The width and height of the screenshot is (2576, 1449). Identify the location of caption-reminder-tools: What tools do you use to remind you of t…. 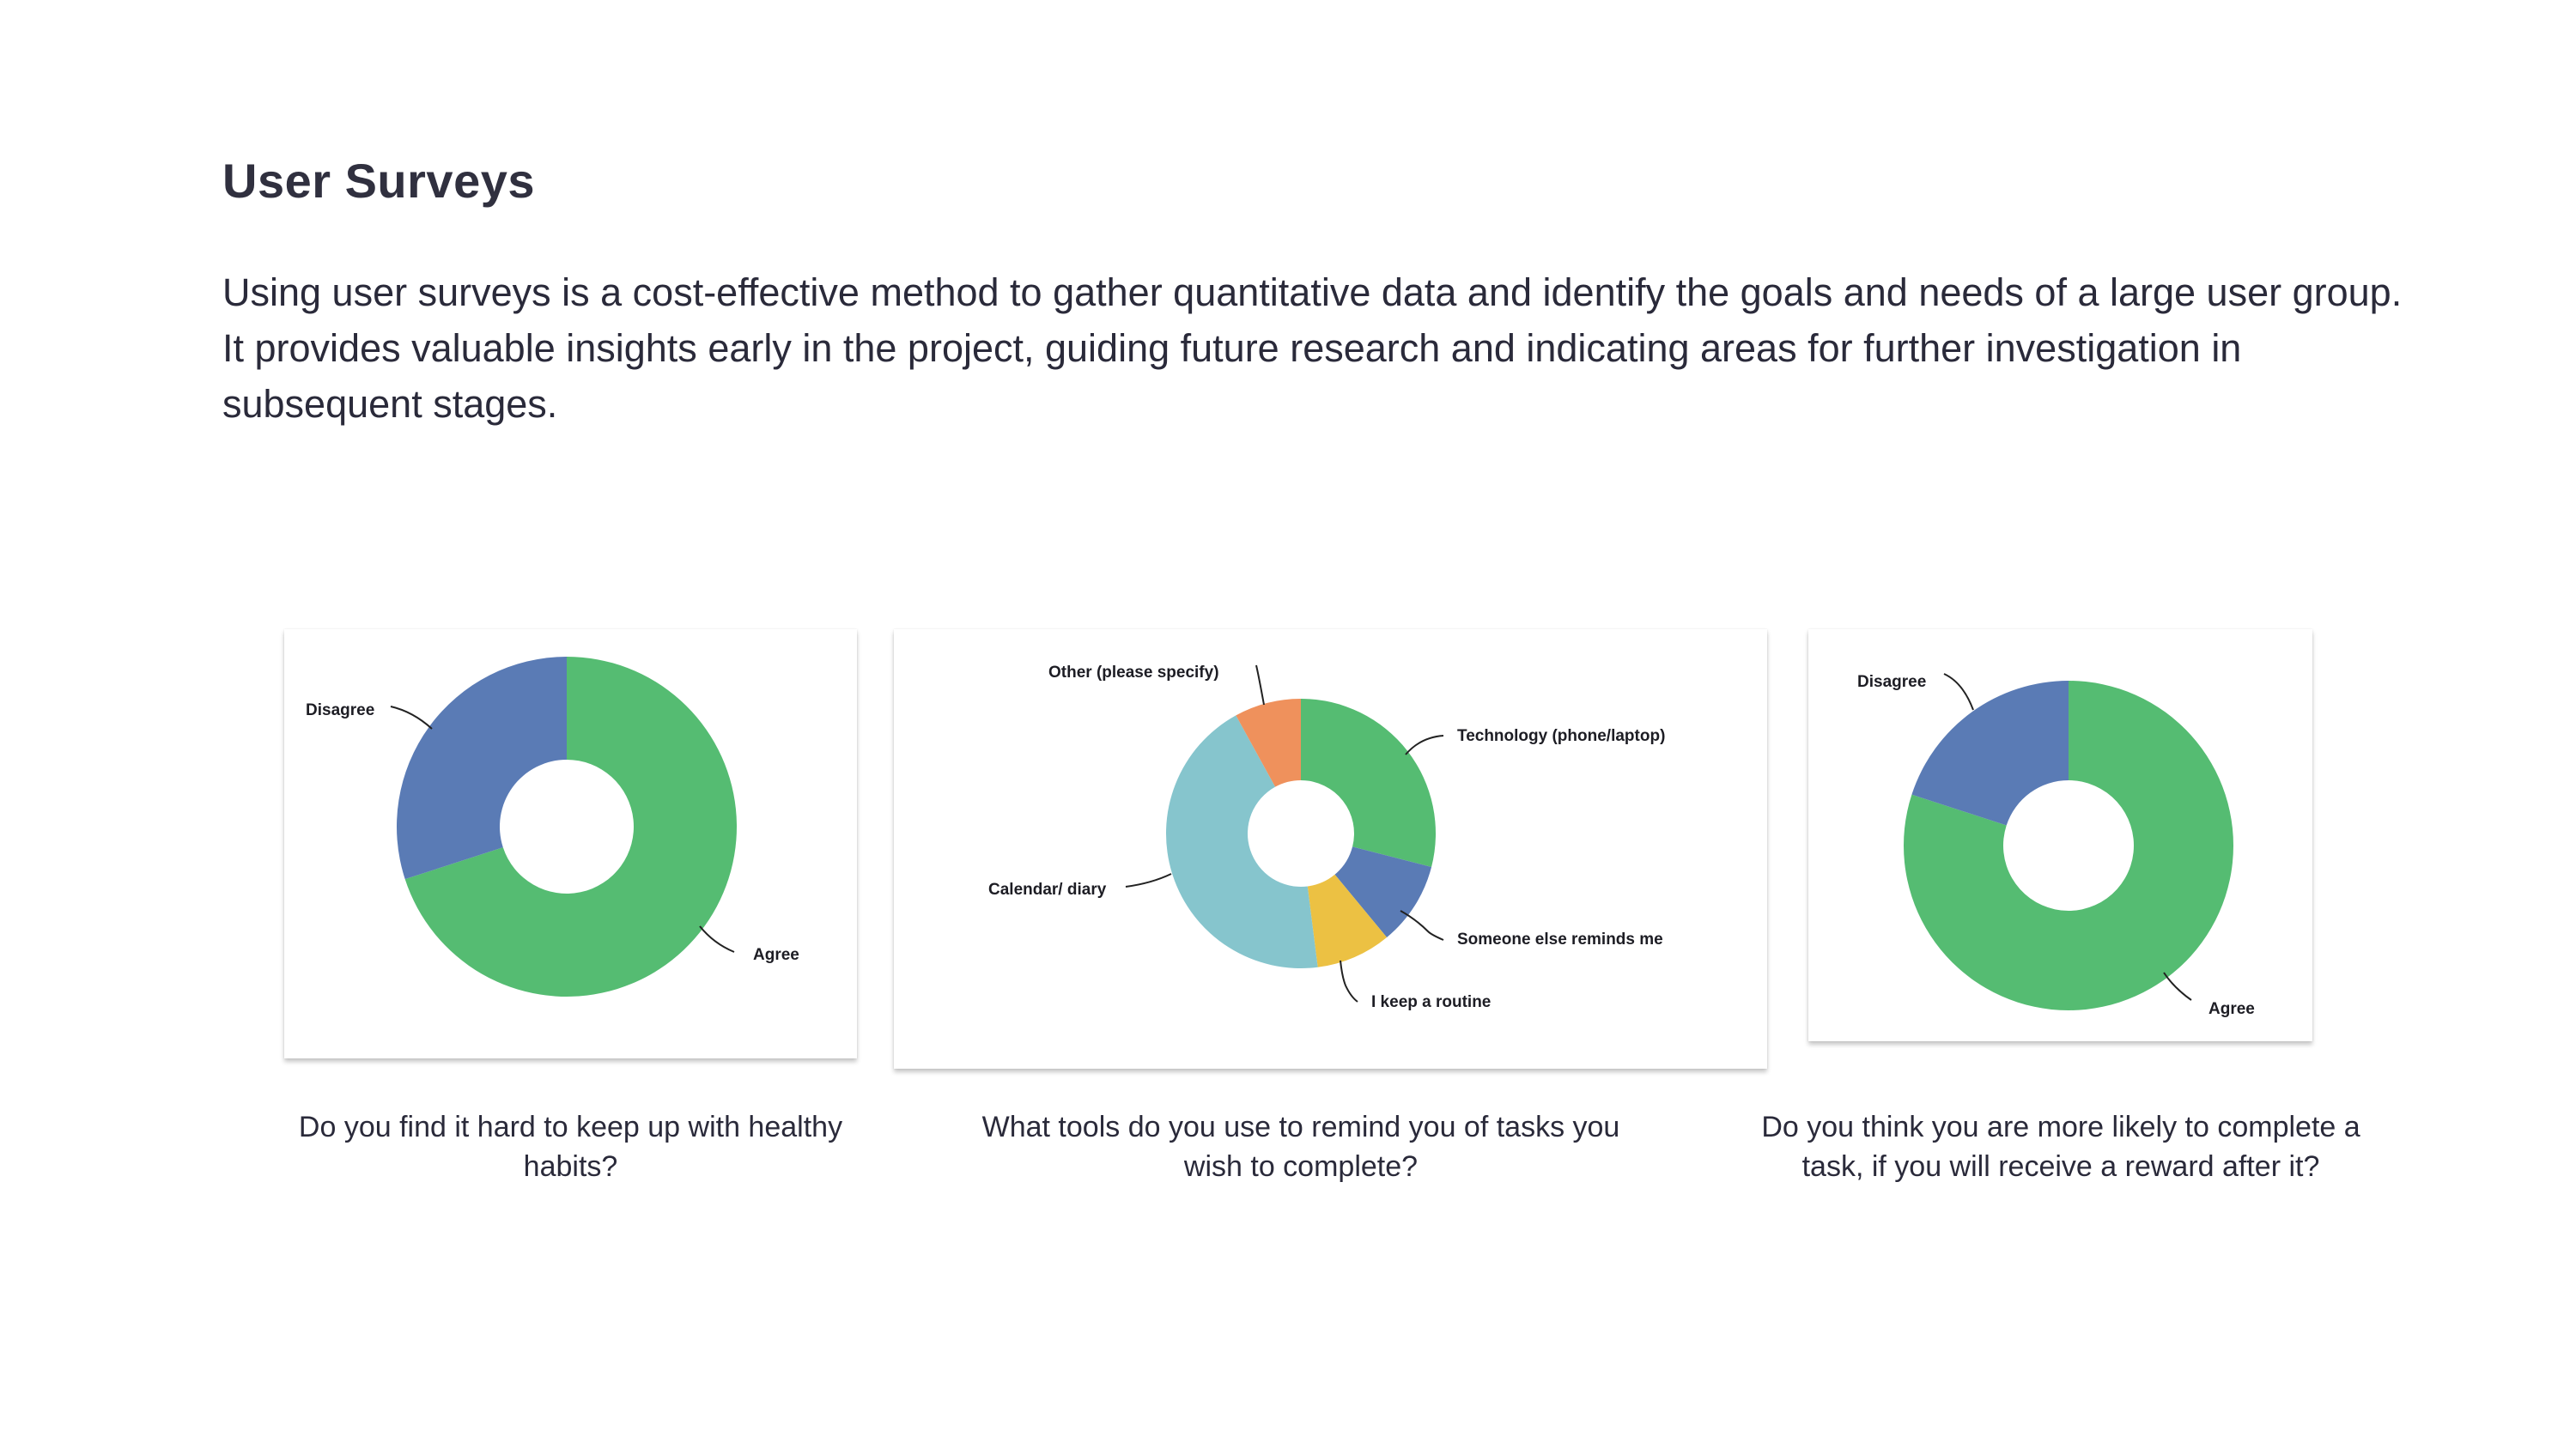
(1301, 1147).